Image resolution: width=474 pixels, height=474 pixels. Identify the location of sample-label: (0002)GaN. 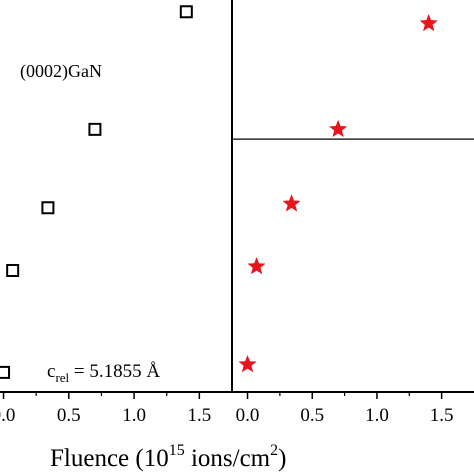
(61, 71).